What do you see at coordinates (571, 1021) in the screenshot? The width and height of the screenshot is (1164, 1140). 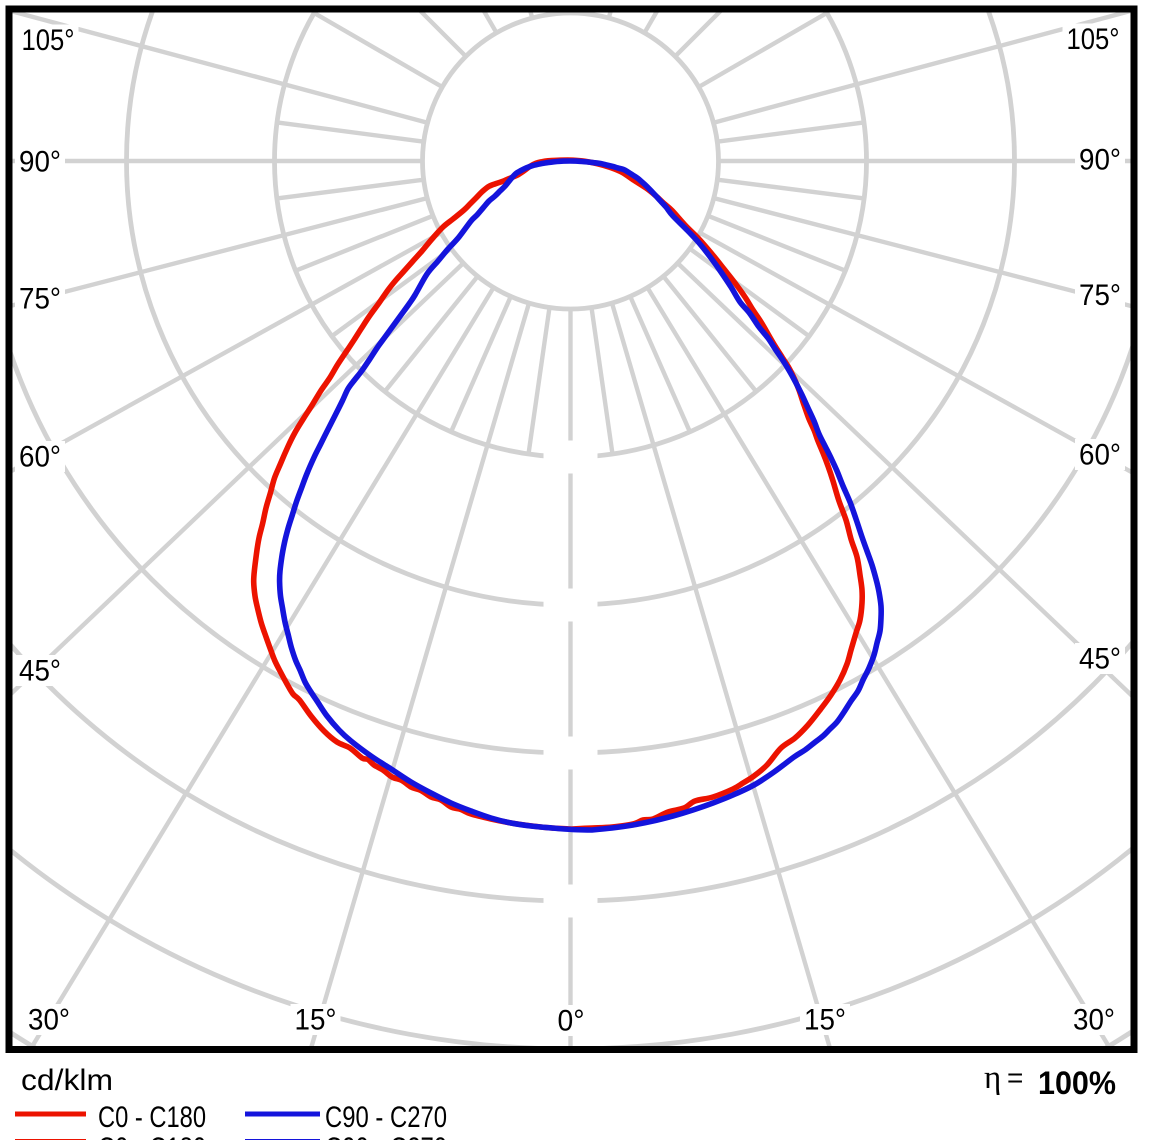 I see `svg-text: 0°` at bounding box center [571, 1021].